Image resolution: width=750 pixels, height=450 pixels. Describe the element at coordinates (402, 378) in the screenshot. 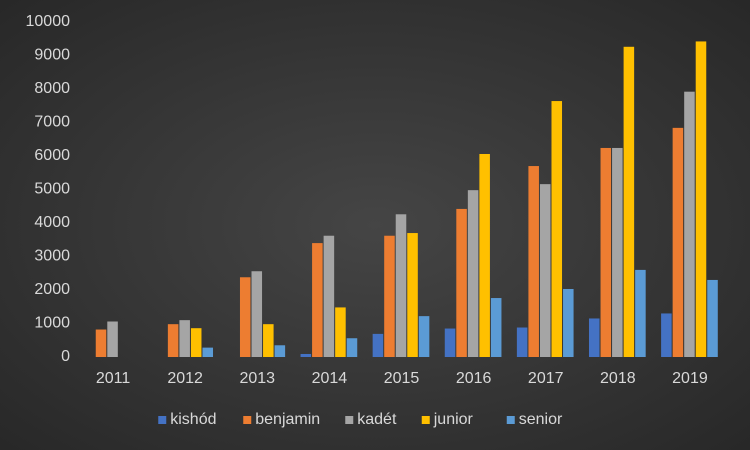

I see `x-tick-label: 2015` at that location.